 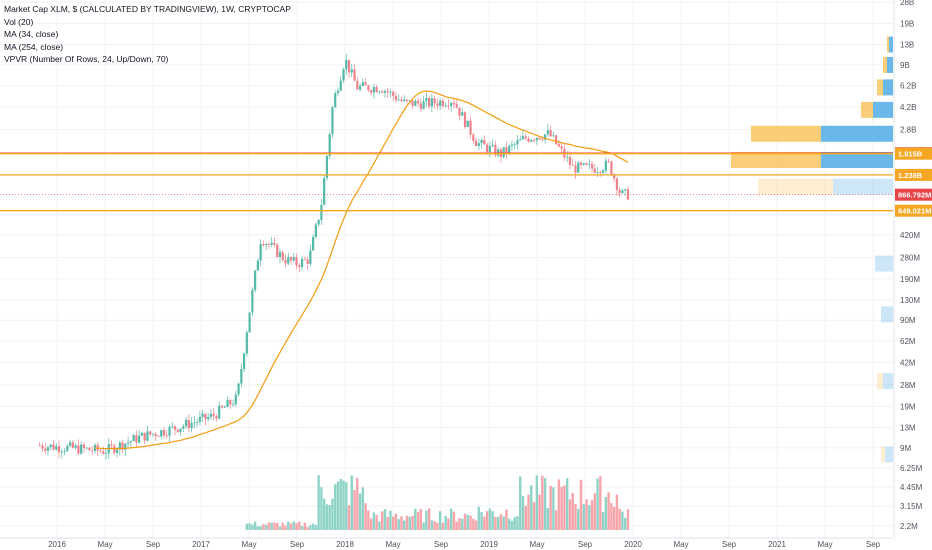 I want to click on indicator-ma-254: MA (254, close), so click(x=34, y=46).